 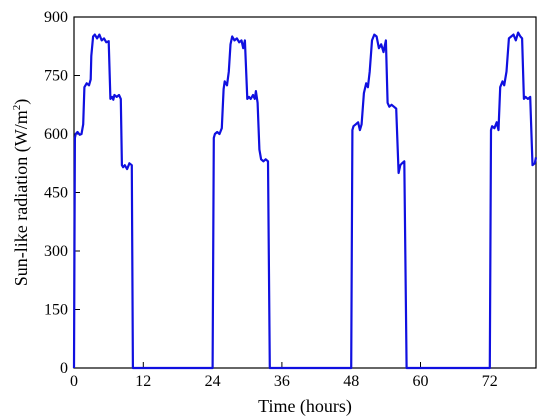 I want to click on x-tick-label: 0, so click(x=74, y=381).